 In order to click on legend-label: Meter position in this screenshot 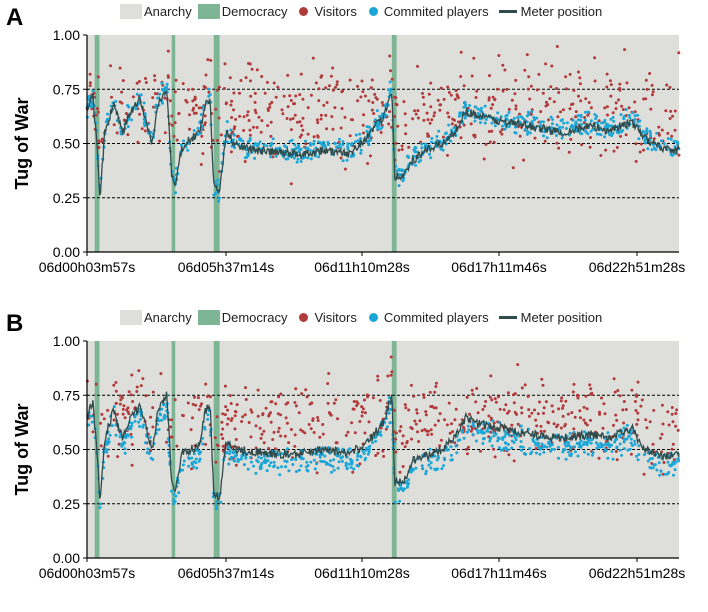, I will do `click(561, 317)`.